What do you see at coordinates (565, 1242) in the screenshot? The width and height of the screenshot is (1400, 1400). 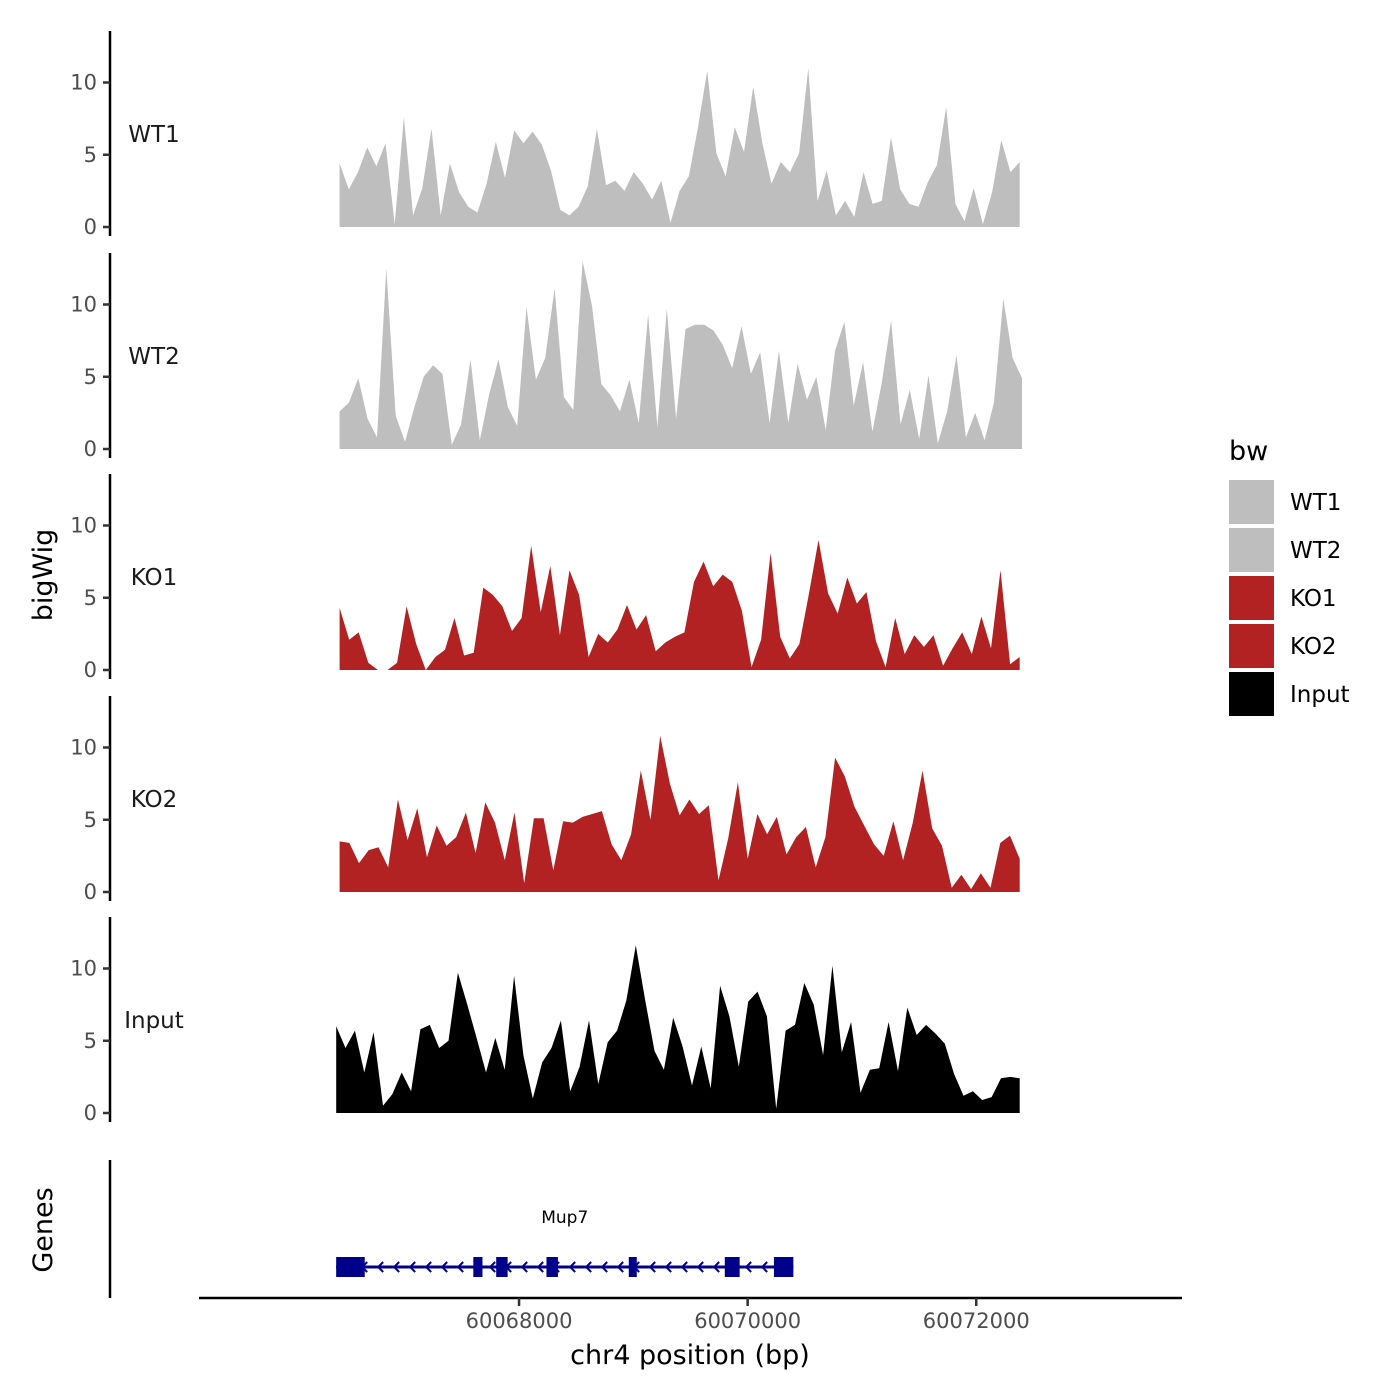 I see `gene-mup7: Mup7` at bounding box center [565, 1242].